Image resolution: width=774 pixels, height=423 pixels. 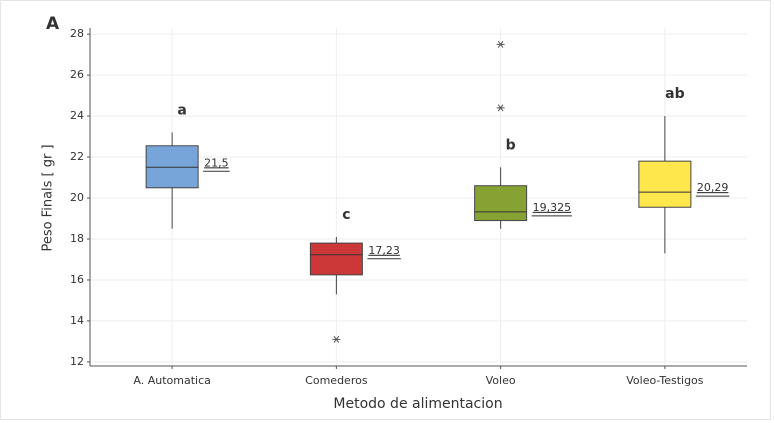 I want to click on median-label: 21,5, so click(x=216, y=162).